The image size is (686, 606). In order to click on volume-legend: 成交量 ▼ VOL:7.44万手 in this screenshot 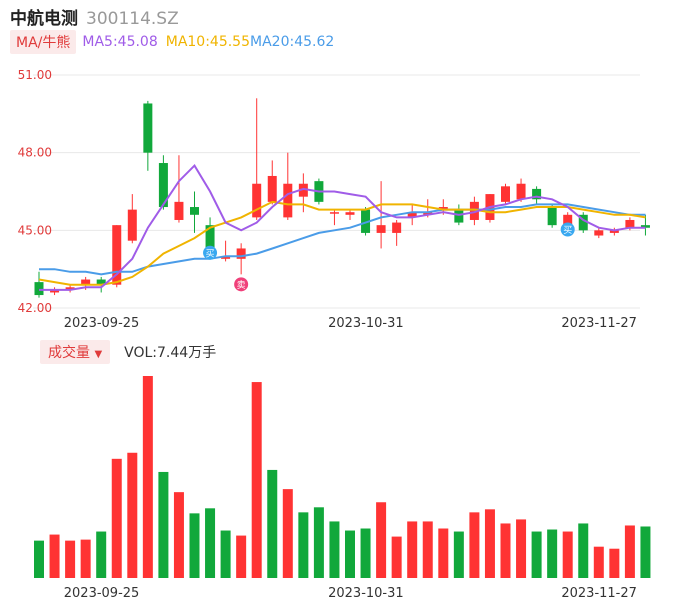, I will do `click(128, 352)`.